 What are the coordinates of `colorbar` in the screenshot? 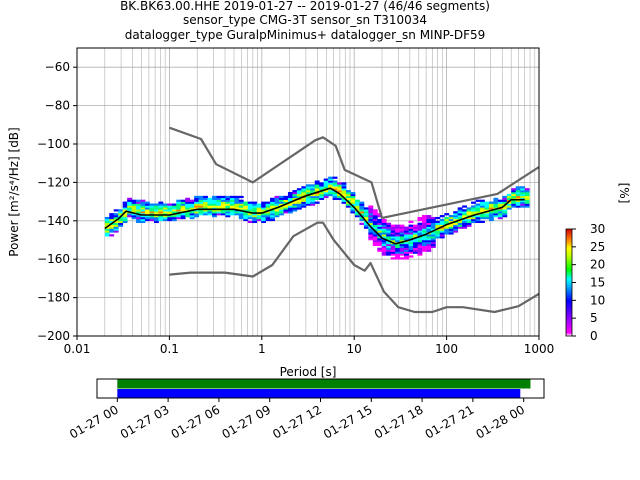 It's located at (569, 282).